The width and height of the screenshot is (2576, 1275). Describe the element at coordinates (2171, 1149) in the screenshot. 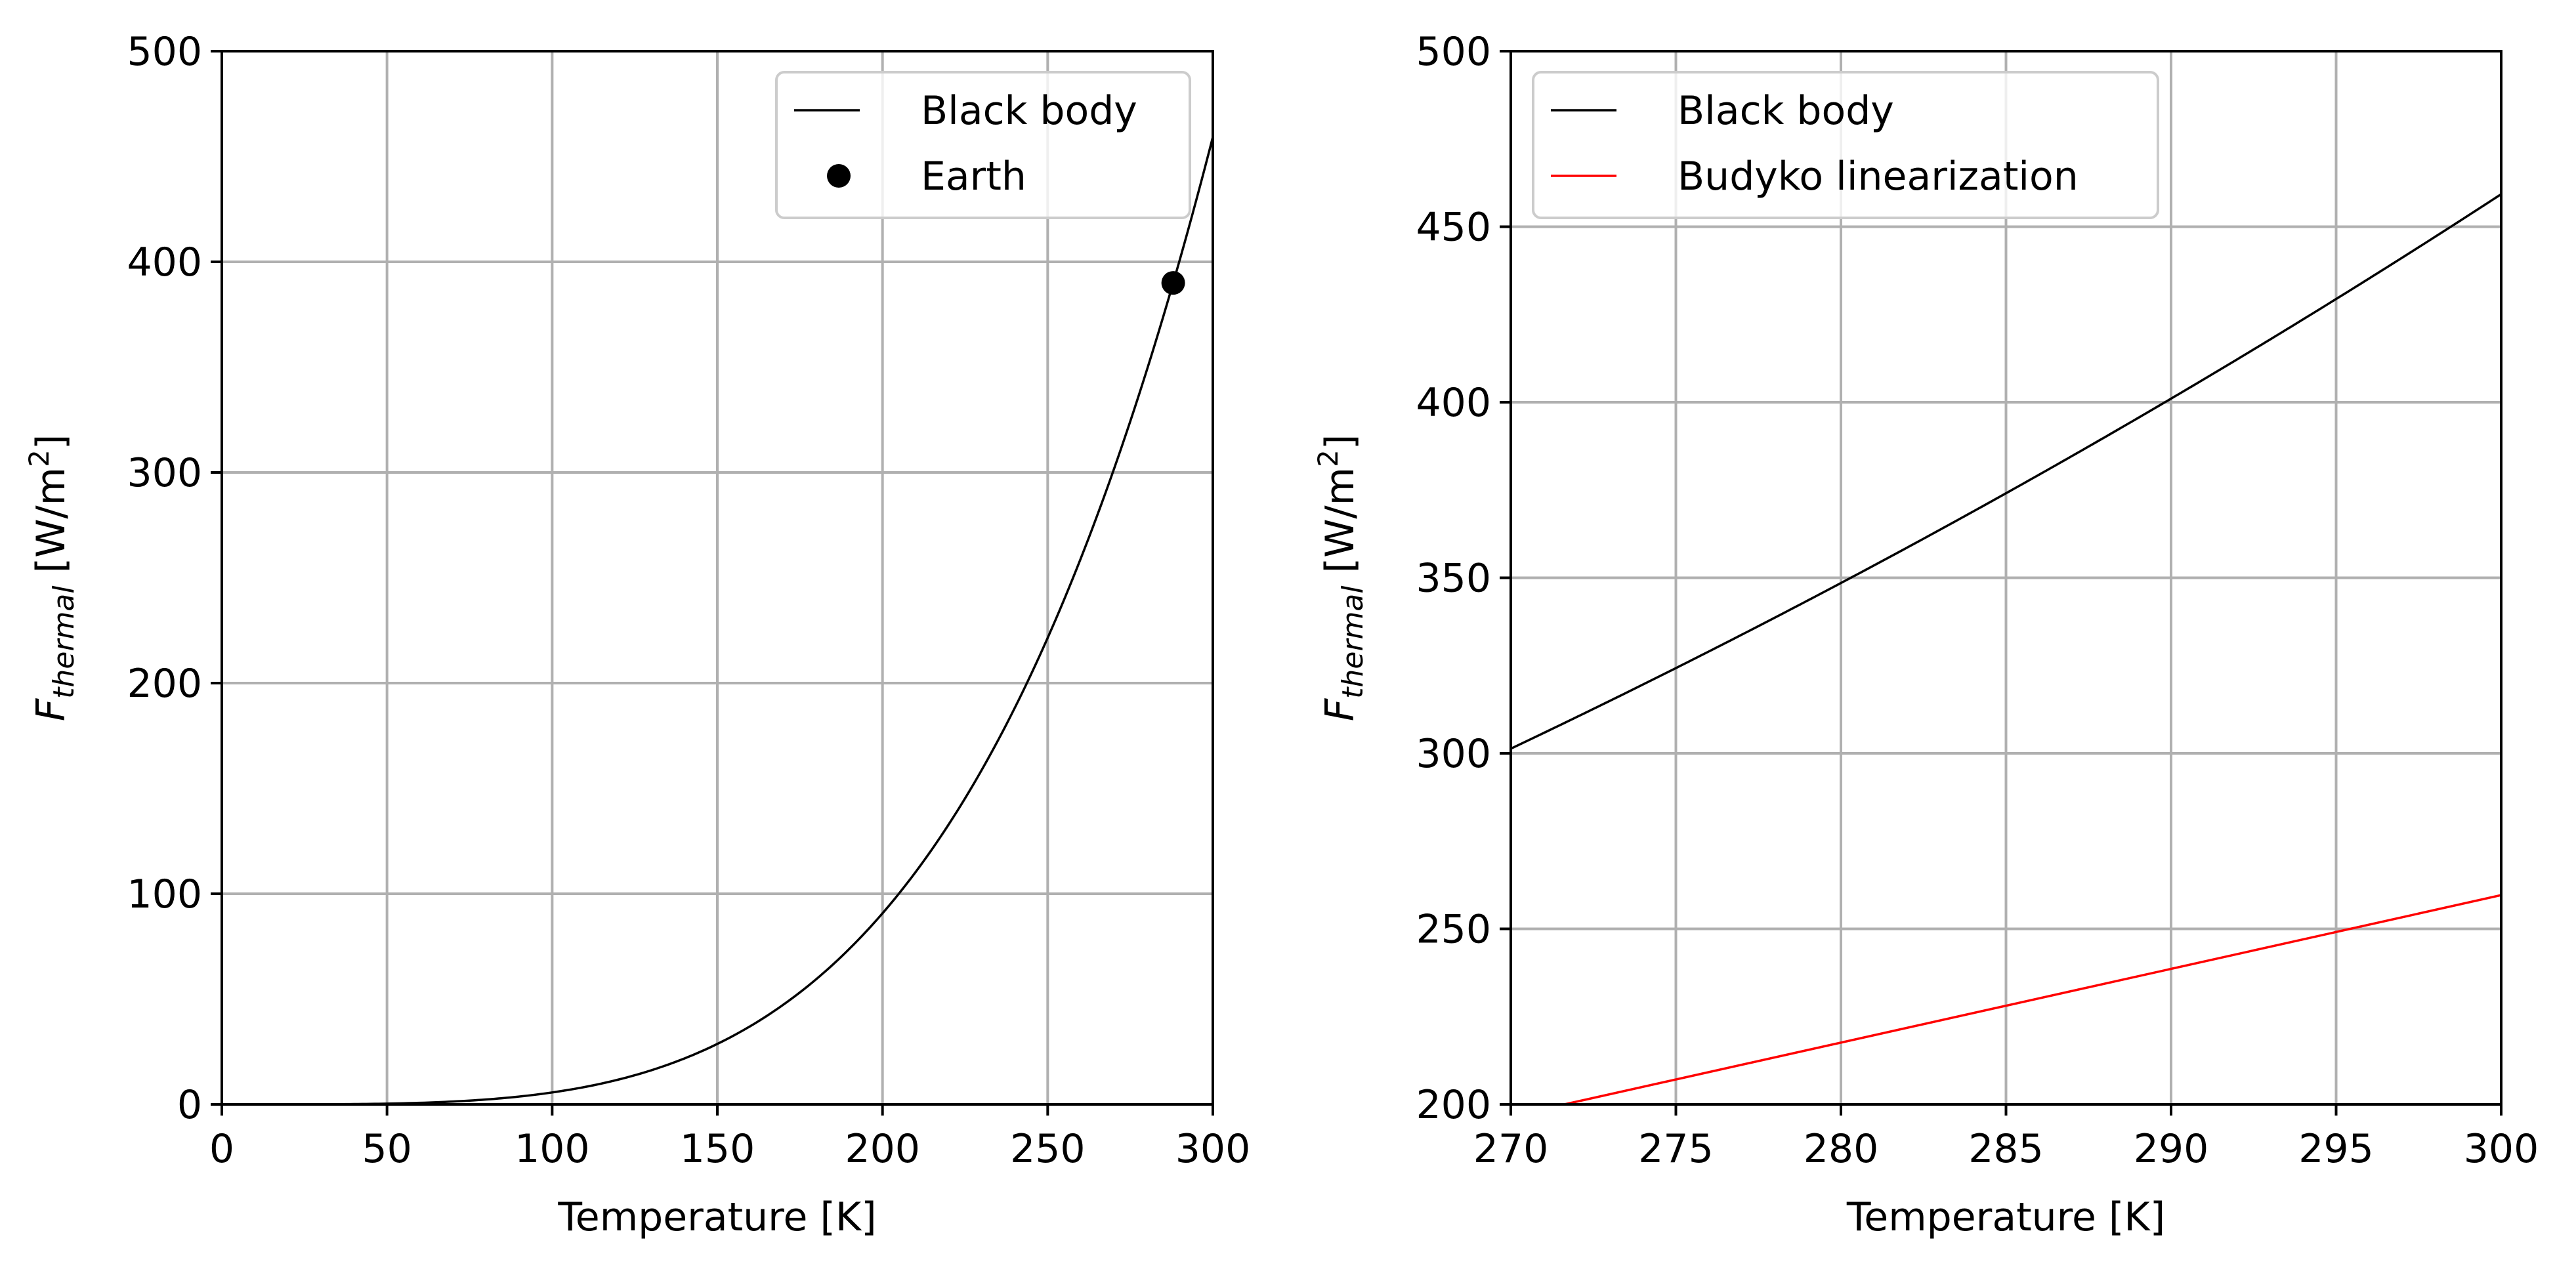

I see `x-tick-label: 290` at that location.